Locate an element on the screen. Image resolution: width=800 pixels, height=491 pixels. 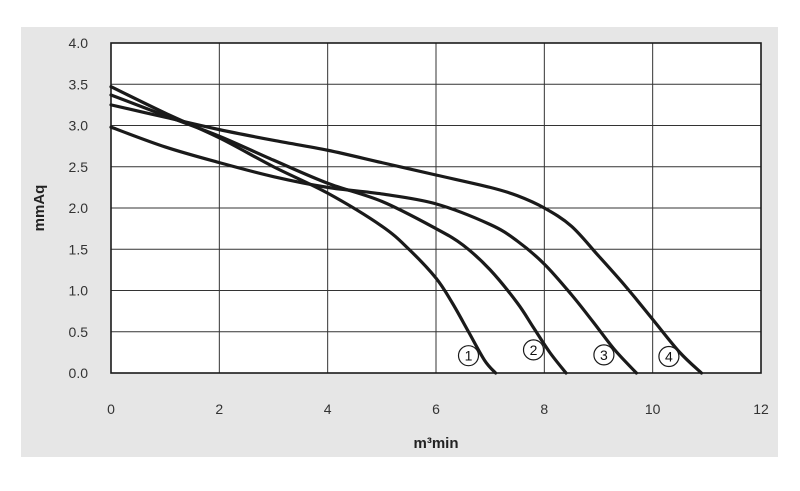
x-tick-label: 2 is located at coordinates (219, 409).